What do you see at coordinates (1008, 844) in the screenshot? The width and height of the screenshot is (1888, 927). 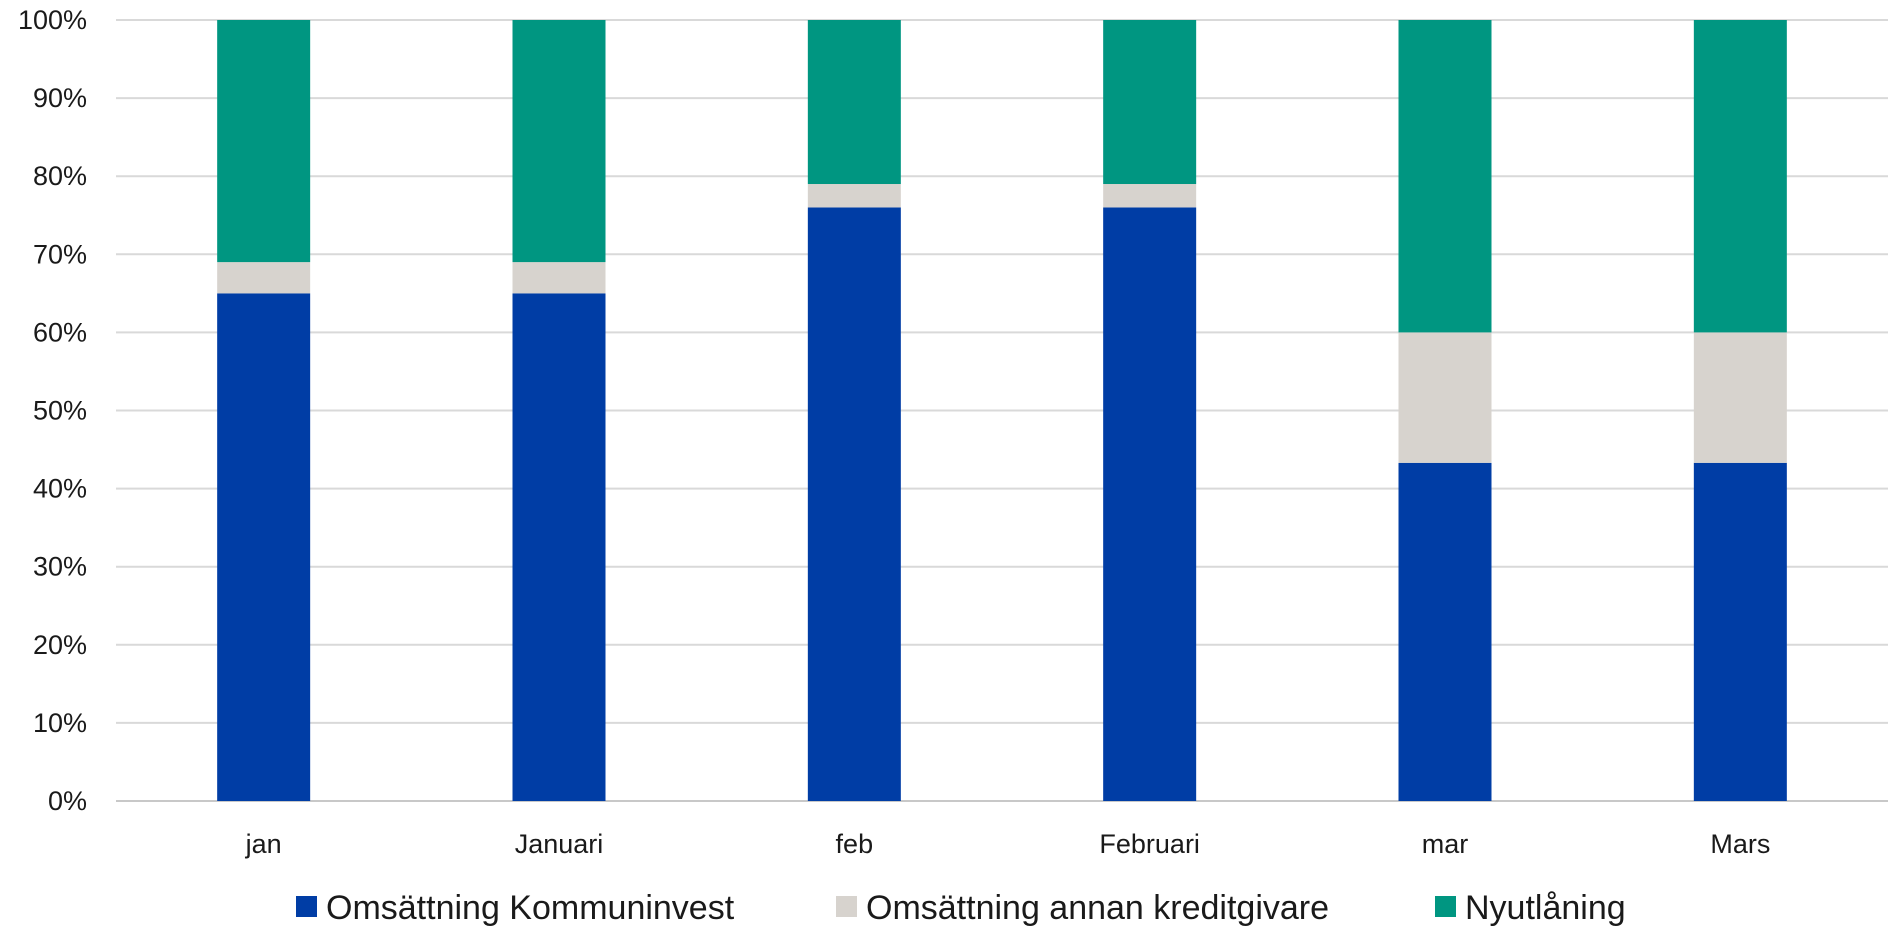 I see `x-axis-tick-labels: jan Januari feb Februari mar Mars` at bounding box center [1008, 844].